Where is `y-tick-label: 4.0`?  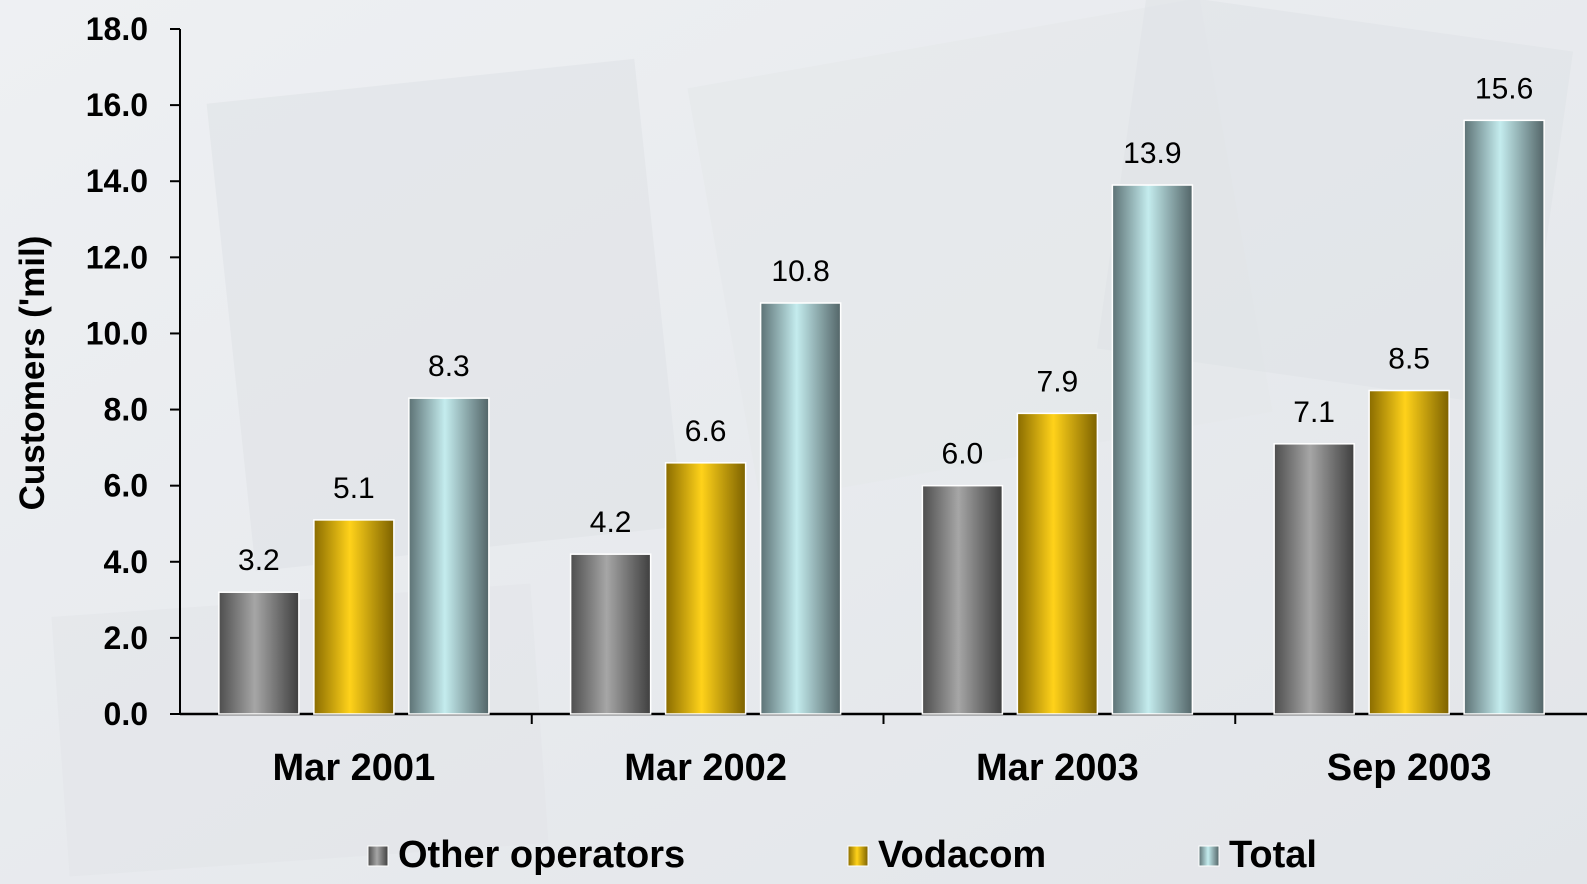
y-tick-label: 4.0 is located at coordinates (126, 562).